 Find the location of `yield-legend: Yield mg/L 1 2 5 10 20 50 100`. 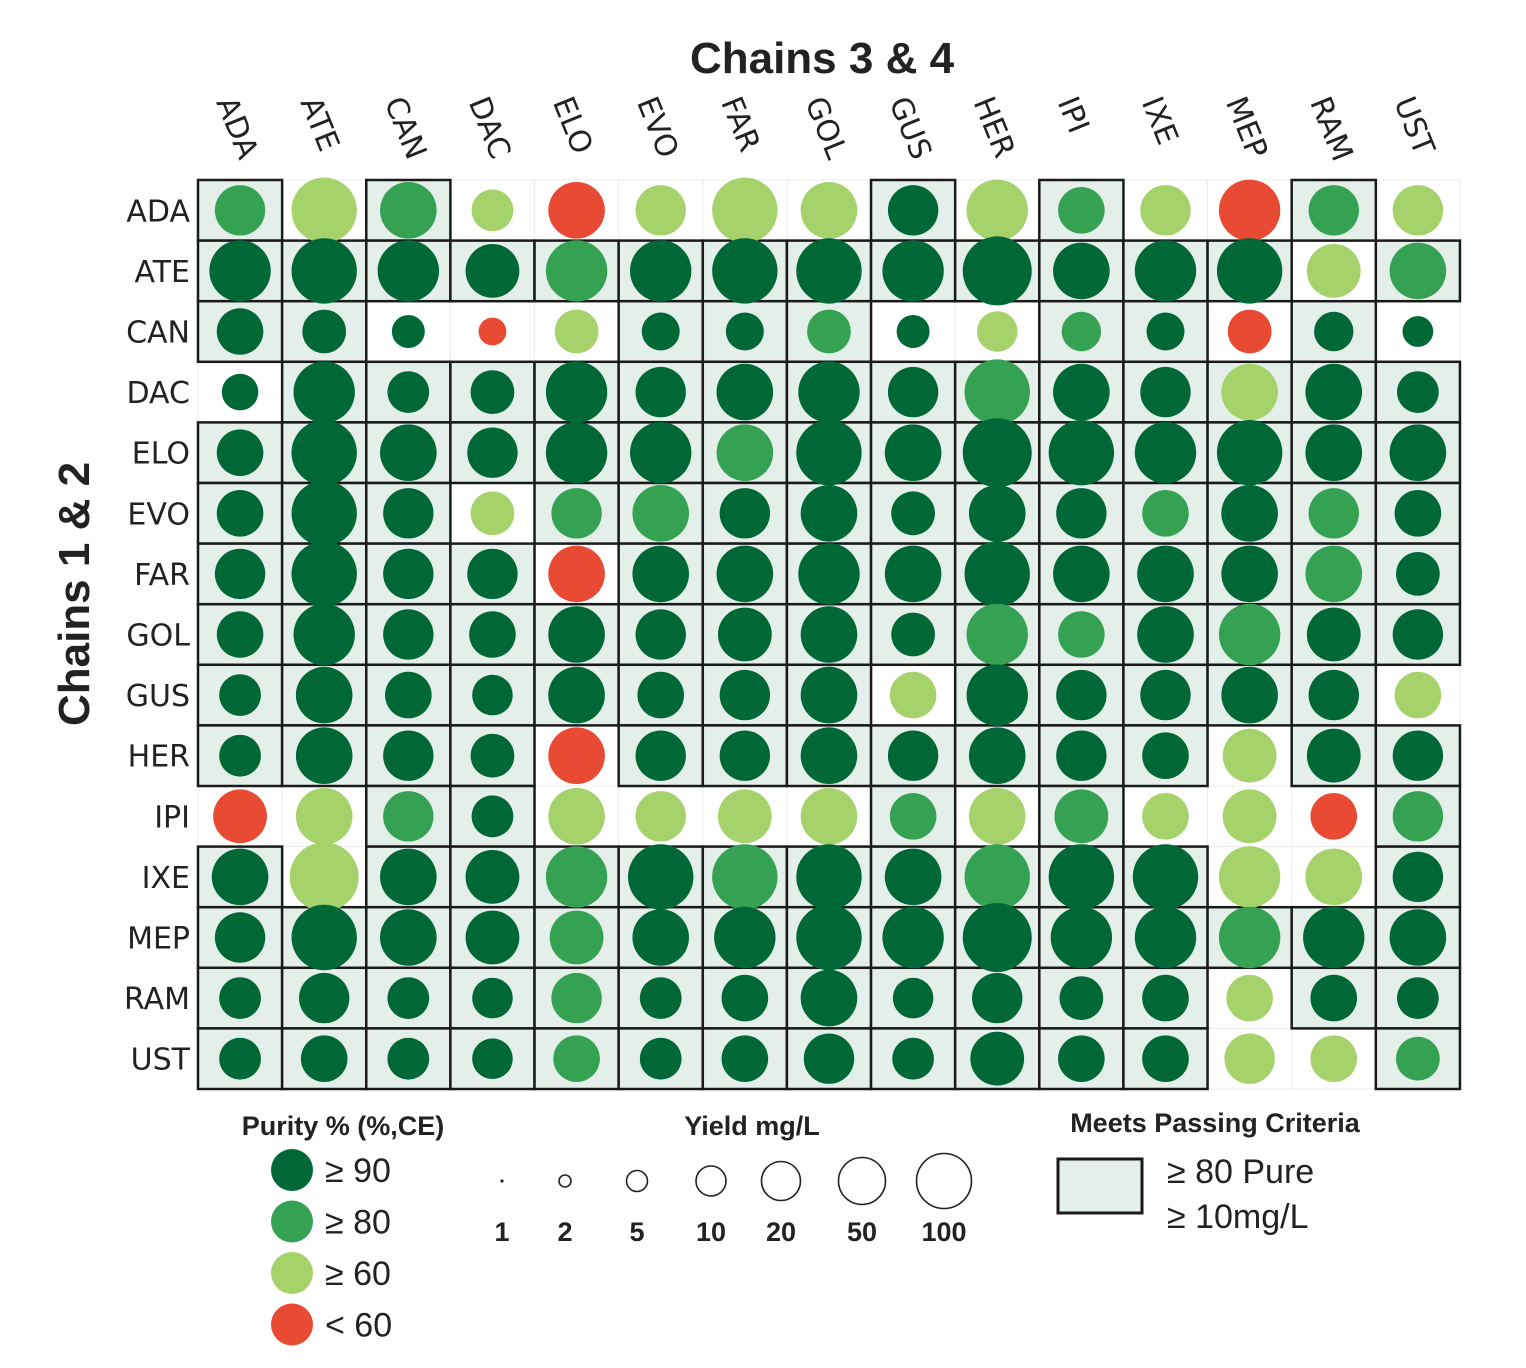

yield-legend: Yield mg/L 1 2 5 10 20 50 100 is located at coordinates (733, 1179).